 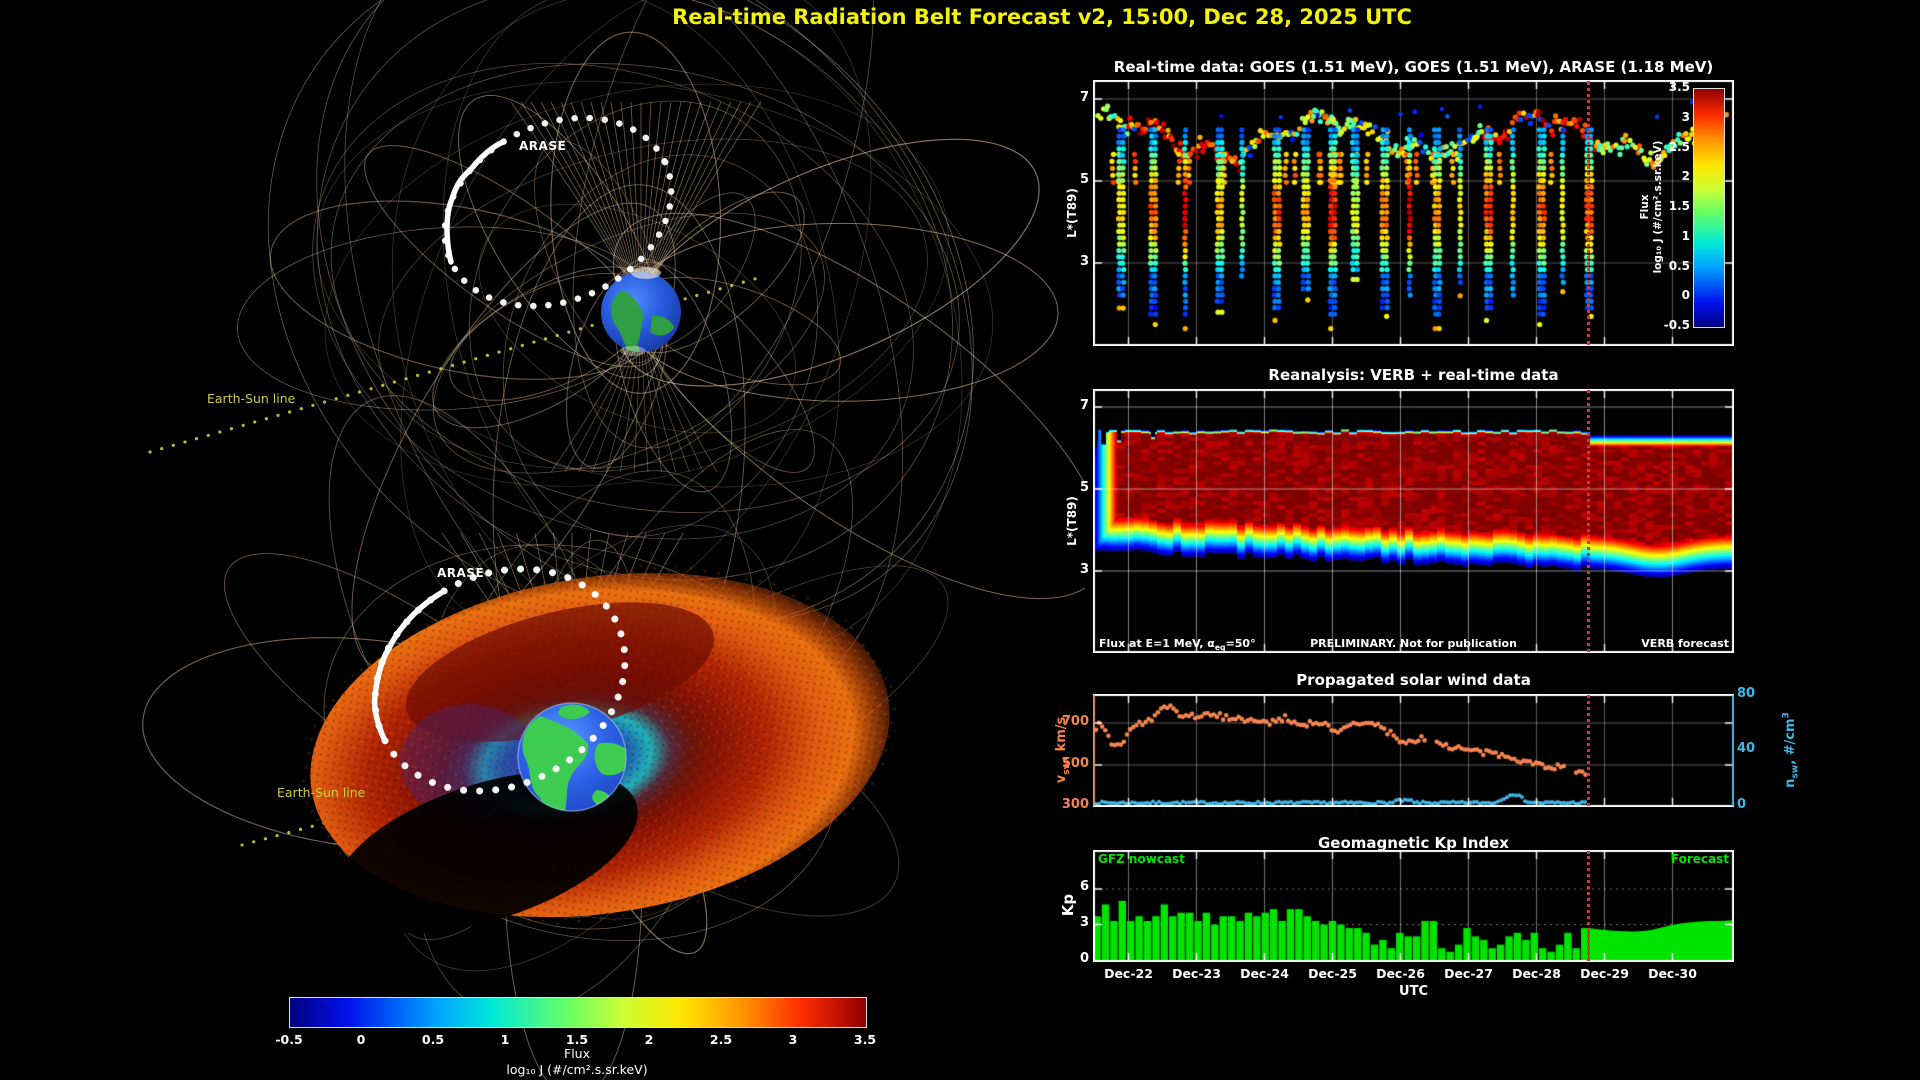 I want to click on tick-label: Dec-24, so click(x=1264, y=973).